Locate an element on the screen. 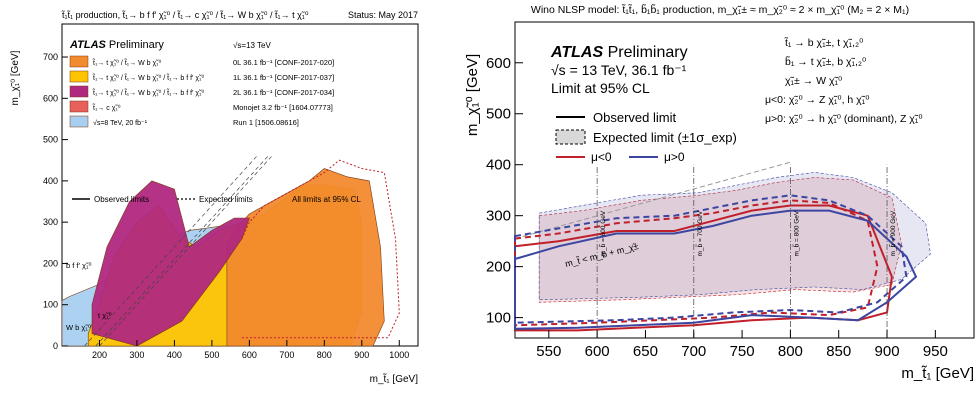  right-vline-label-0: m_b̃ = 600 GeV is located at coordinates (603, 233).